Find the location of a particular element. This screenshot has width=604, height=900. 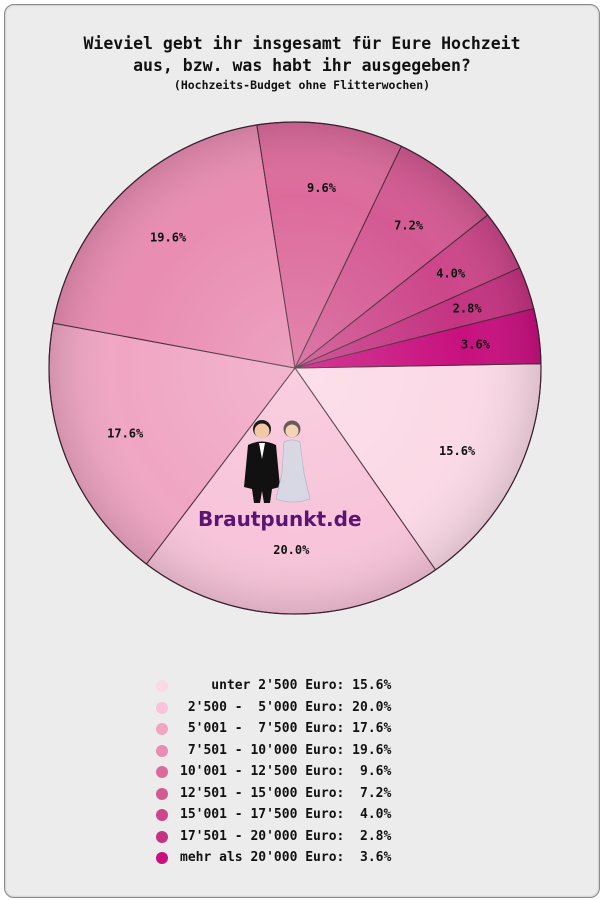

chart-title-line-2: aus, bzw. was habt ihr ausgegeben? is located at coordinates (302, 65).